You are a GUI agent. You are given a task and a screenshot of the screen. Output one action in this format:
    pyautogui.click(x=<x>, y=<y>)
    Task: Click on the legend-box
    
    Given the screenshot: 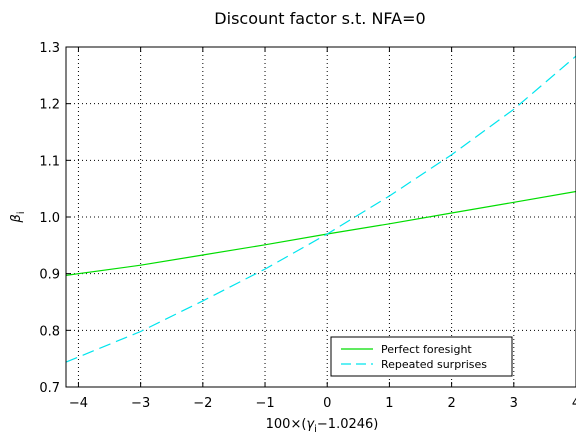 What is the action you would take?
    pyautogui.click(x=421, y=356)
    